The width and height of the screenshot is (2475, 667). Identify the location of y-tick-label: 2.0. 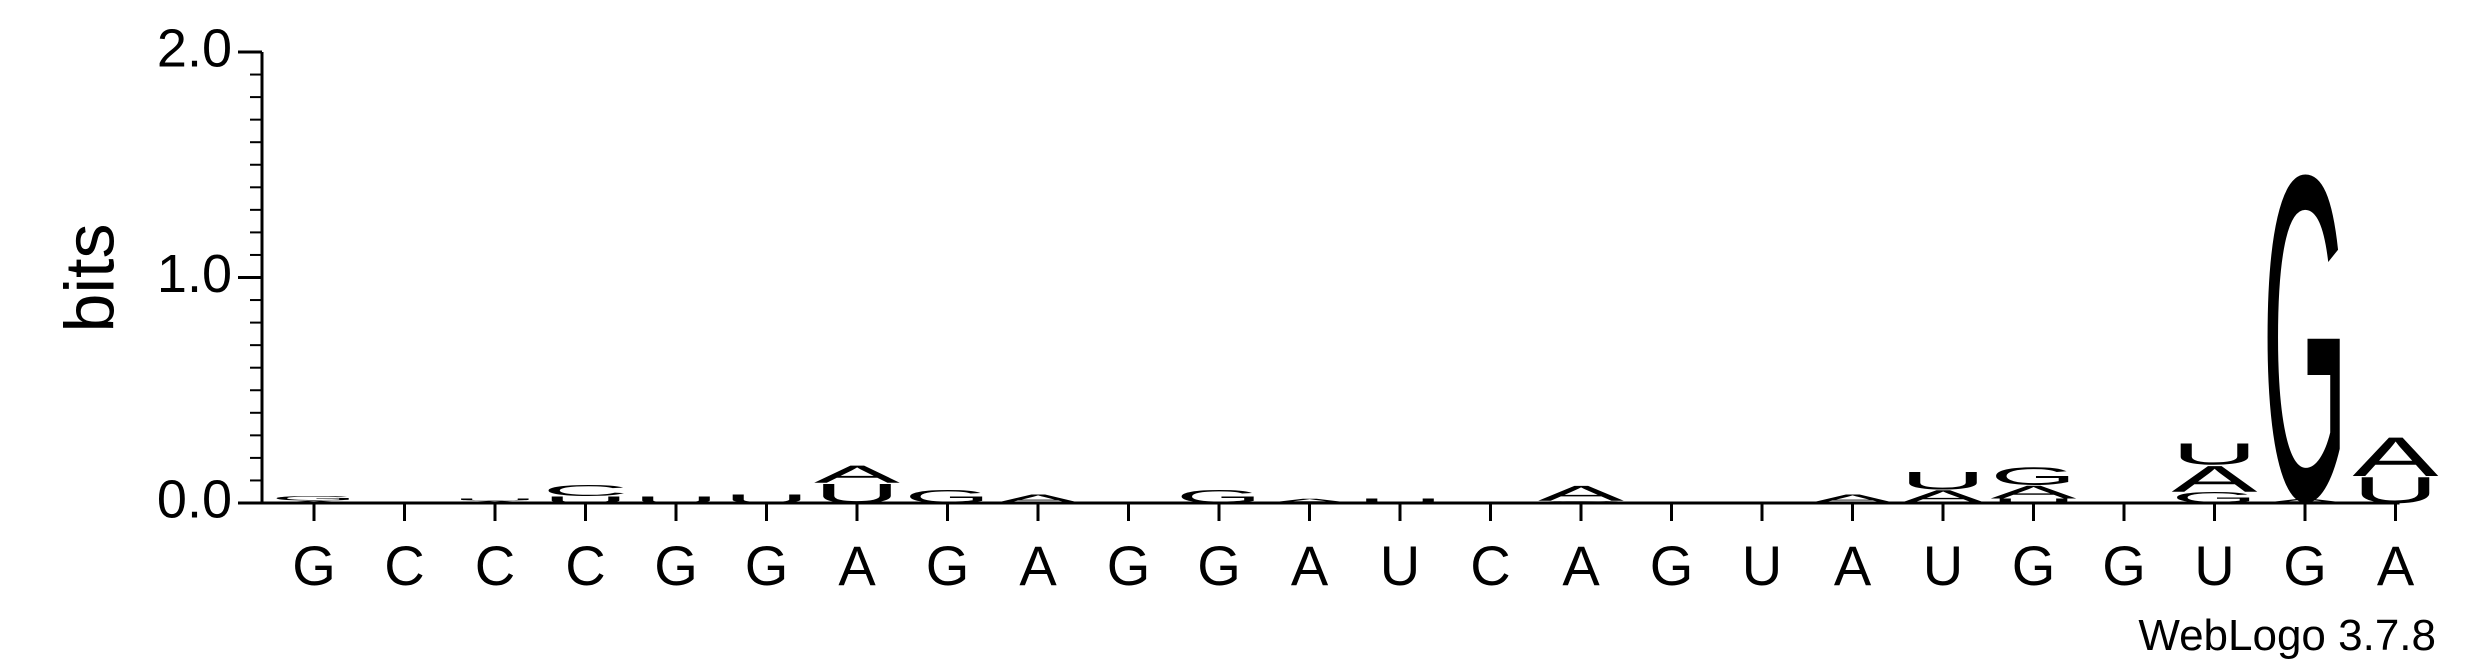
(194, 48).